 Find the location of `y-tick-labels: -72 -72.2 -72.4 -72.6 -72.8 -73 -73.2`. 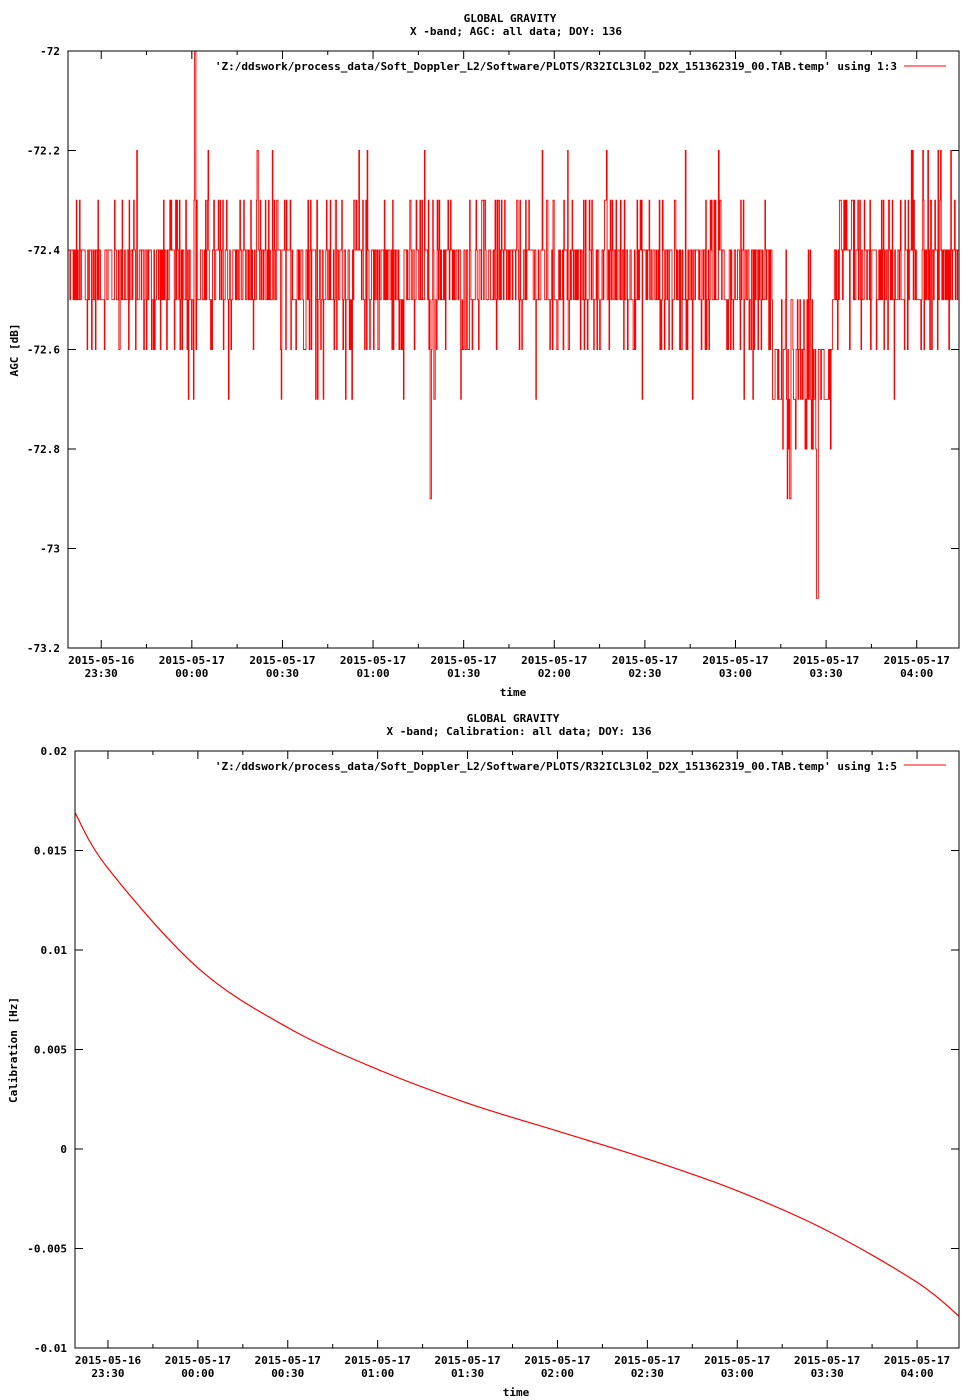

y-tick-labels: -72 -72.2 -72.4 -72.6 -72.8 -73 -73.2 is located at coordinates (43, 350).